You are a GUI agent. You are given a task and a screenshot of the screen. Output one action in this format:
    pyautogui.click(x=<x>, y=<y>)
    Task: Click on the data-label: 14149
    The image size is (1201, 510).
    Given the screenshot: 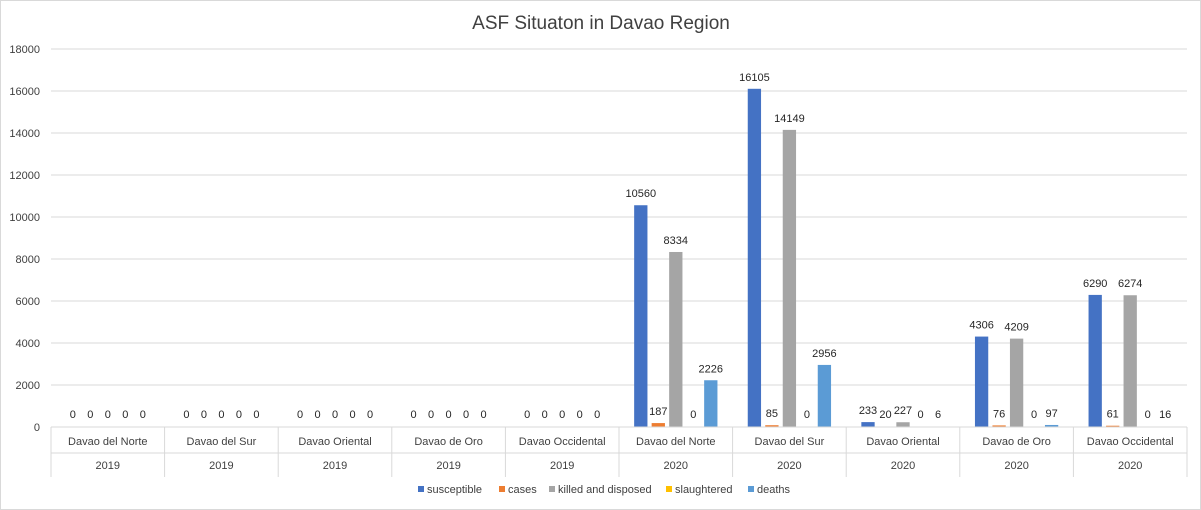 What is the action you would take?
    pyautogui.click(x=789, y=119)
    